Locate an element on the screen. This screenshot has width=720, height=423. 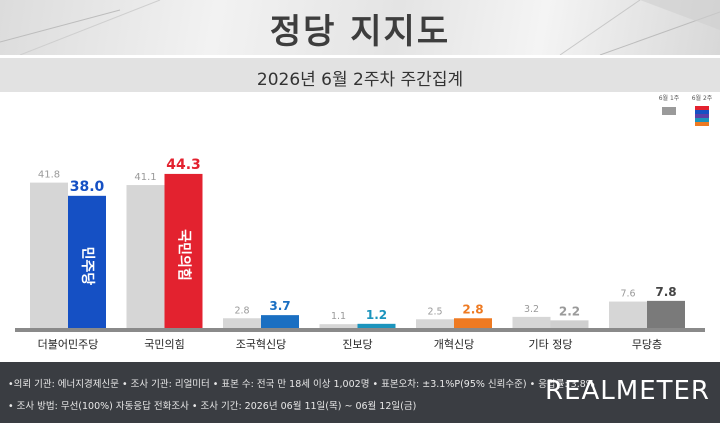
value-label-curr-2: 3.7 is located at coordinates (279, 306).